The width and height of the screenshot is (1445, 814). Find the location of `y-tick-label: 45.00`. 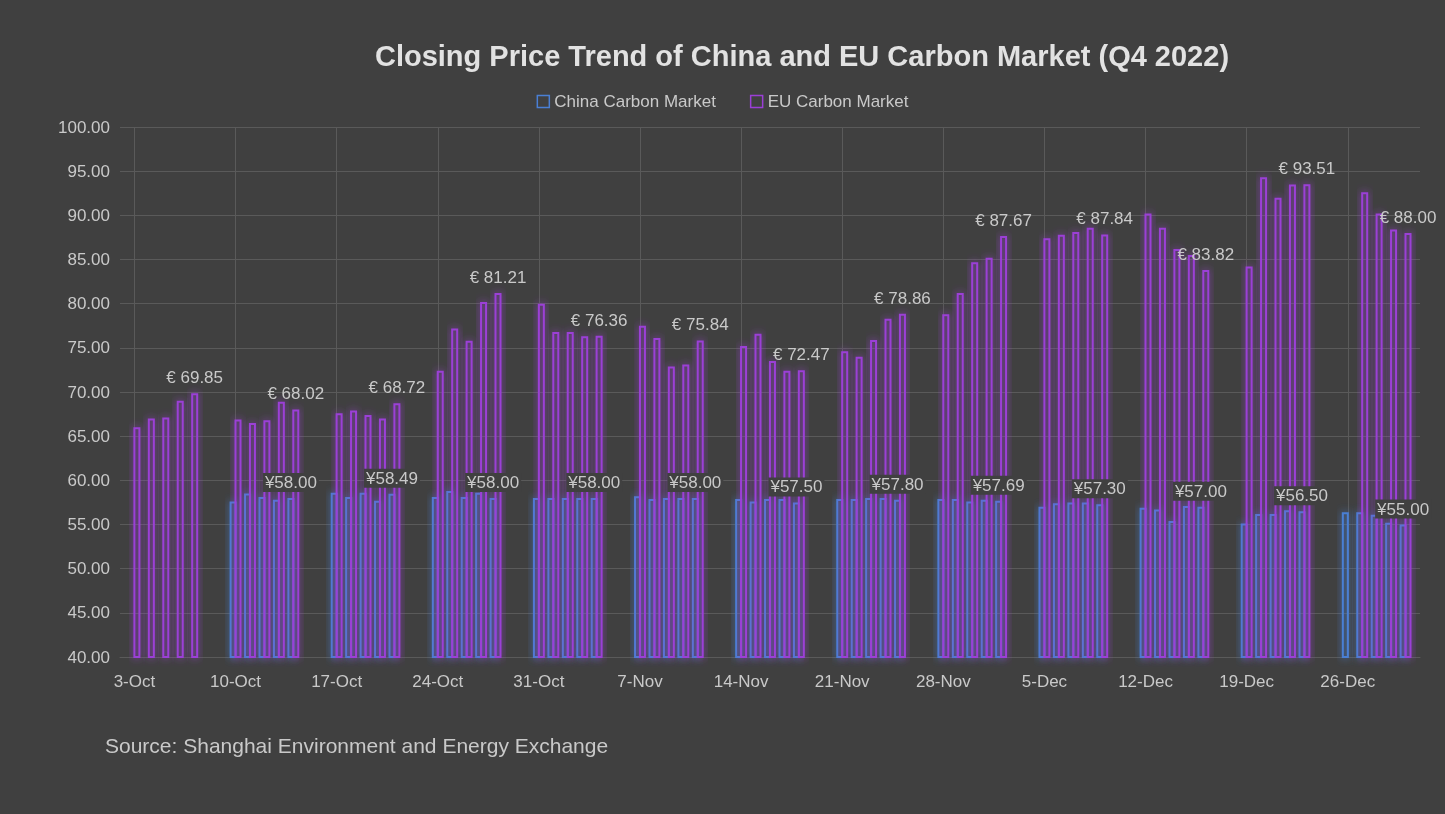

y-tick-label: 45.00 is located at coordinates (88, 613).